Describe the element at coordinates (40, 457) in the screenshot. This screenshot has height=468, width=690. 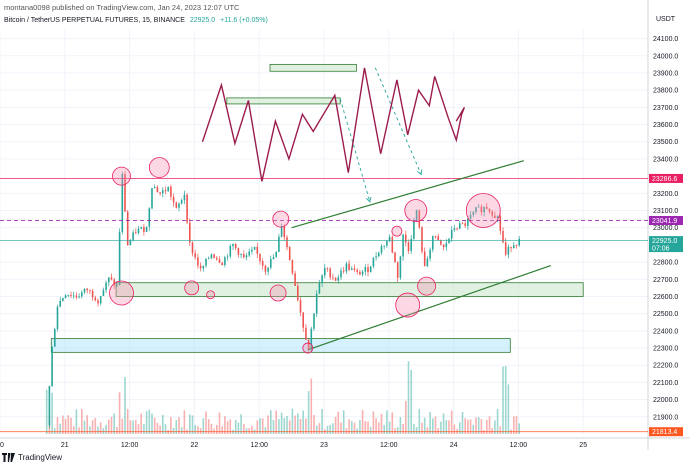
I see `tradingview-logo-text: TradingView` at that location.